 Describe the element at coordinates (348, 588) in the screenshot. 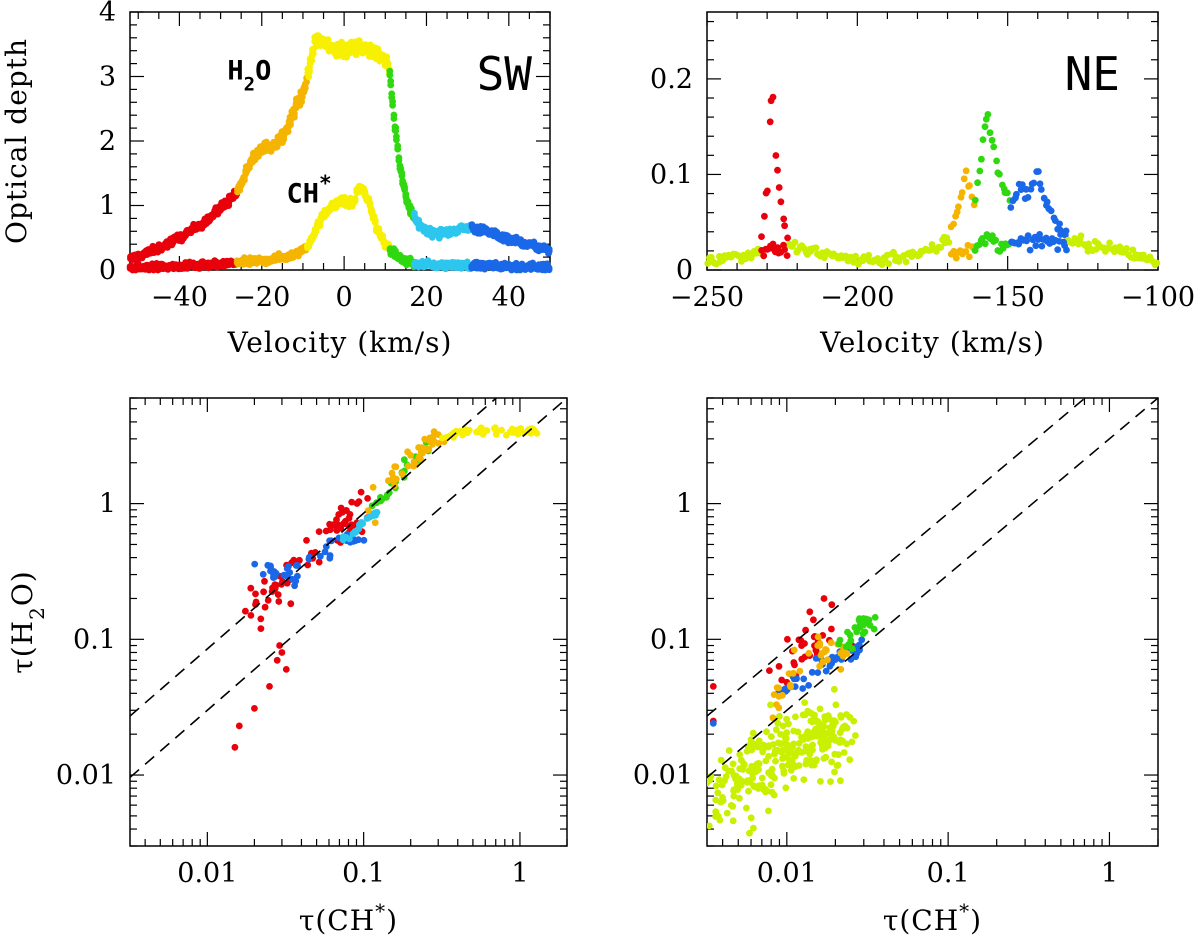

I see `dashed-ratio-lines` at that location.